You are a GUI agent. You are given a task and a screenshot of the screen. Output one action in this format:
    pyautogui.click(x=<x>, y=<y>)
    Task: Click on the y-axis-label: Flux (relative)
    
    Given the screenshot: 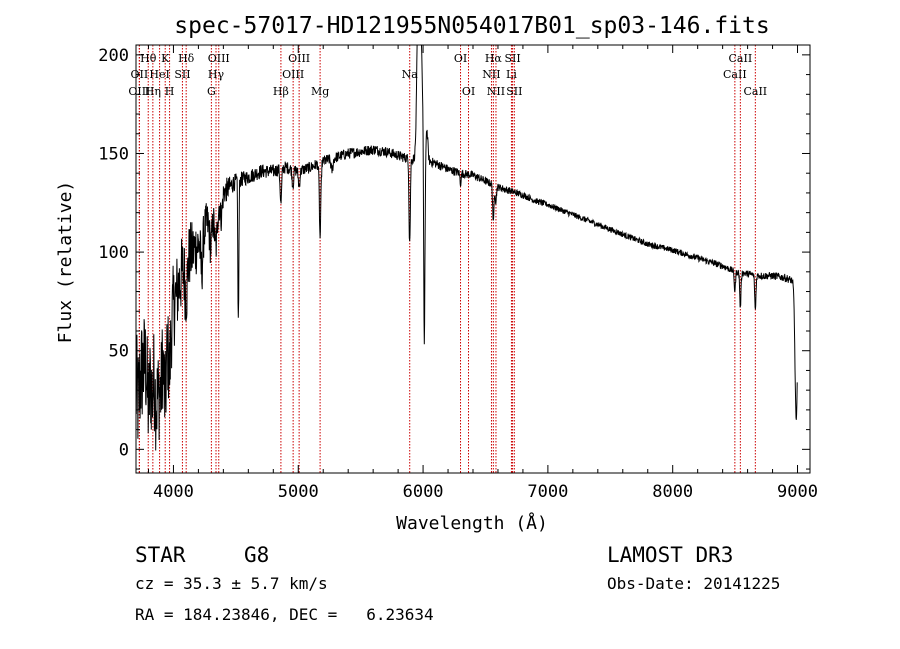 What is the action you would take?
    pyautogui.click(x=65, y=262)
    